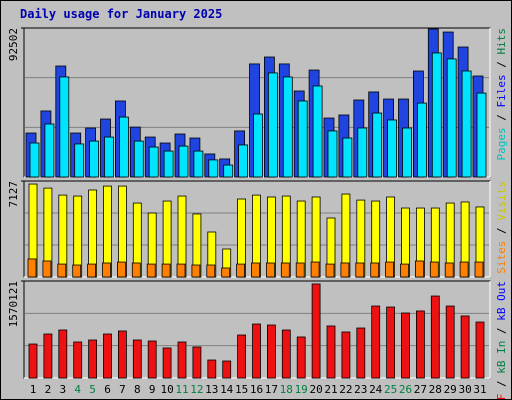 The height and width of the screenshot is (400, 512). What do you see at coordinates (286, 389) in the screenshot?
I see `x-tick-label: 18` at bounding box center [286, 389].